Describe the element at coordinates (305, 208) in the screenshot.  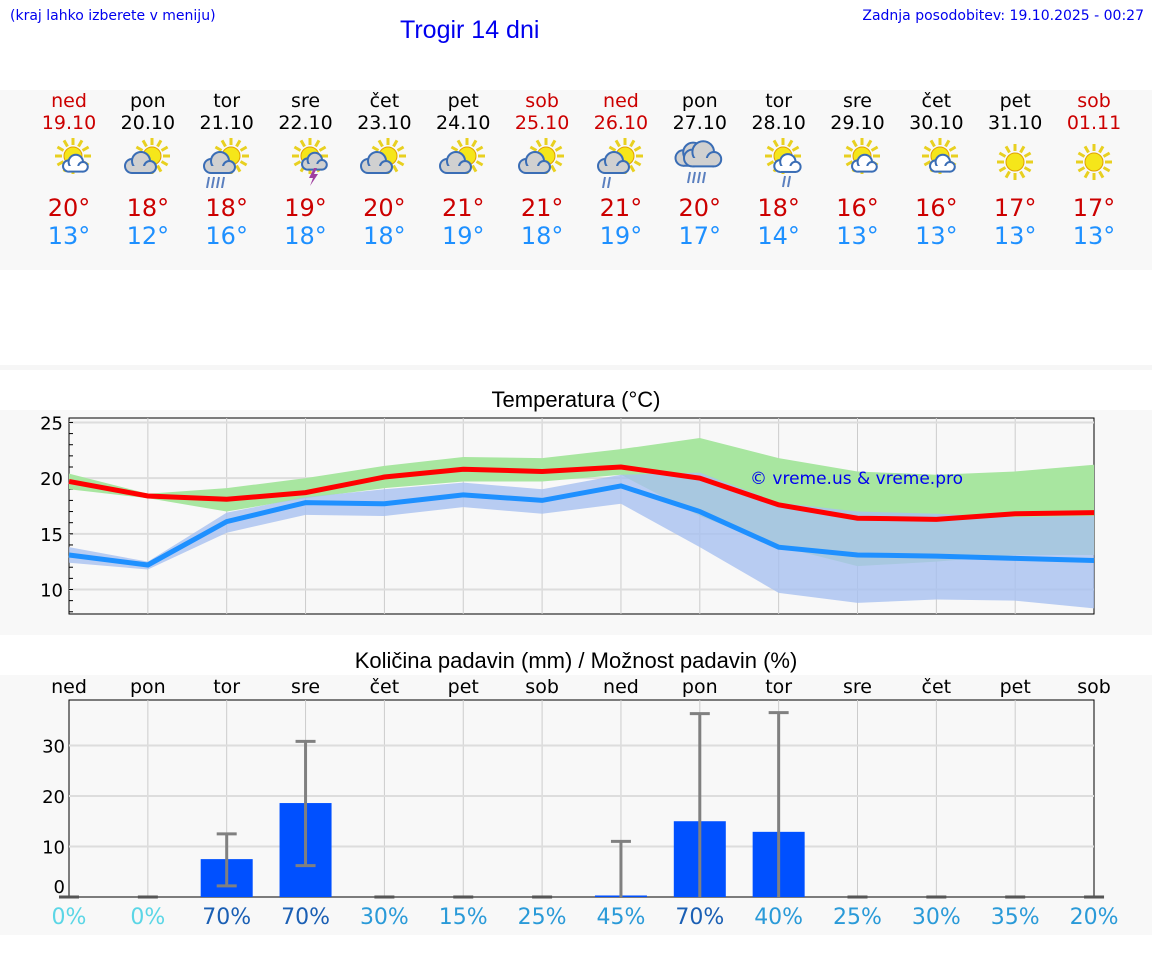
I see `max-temp: 19°` at that location.